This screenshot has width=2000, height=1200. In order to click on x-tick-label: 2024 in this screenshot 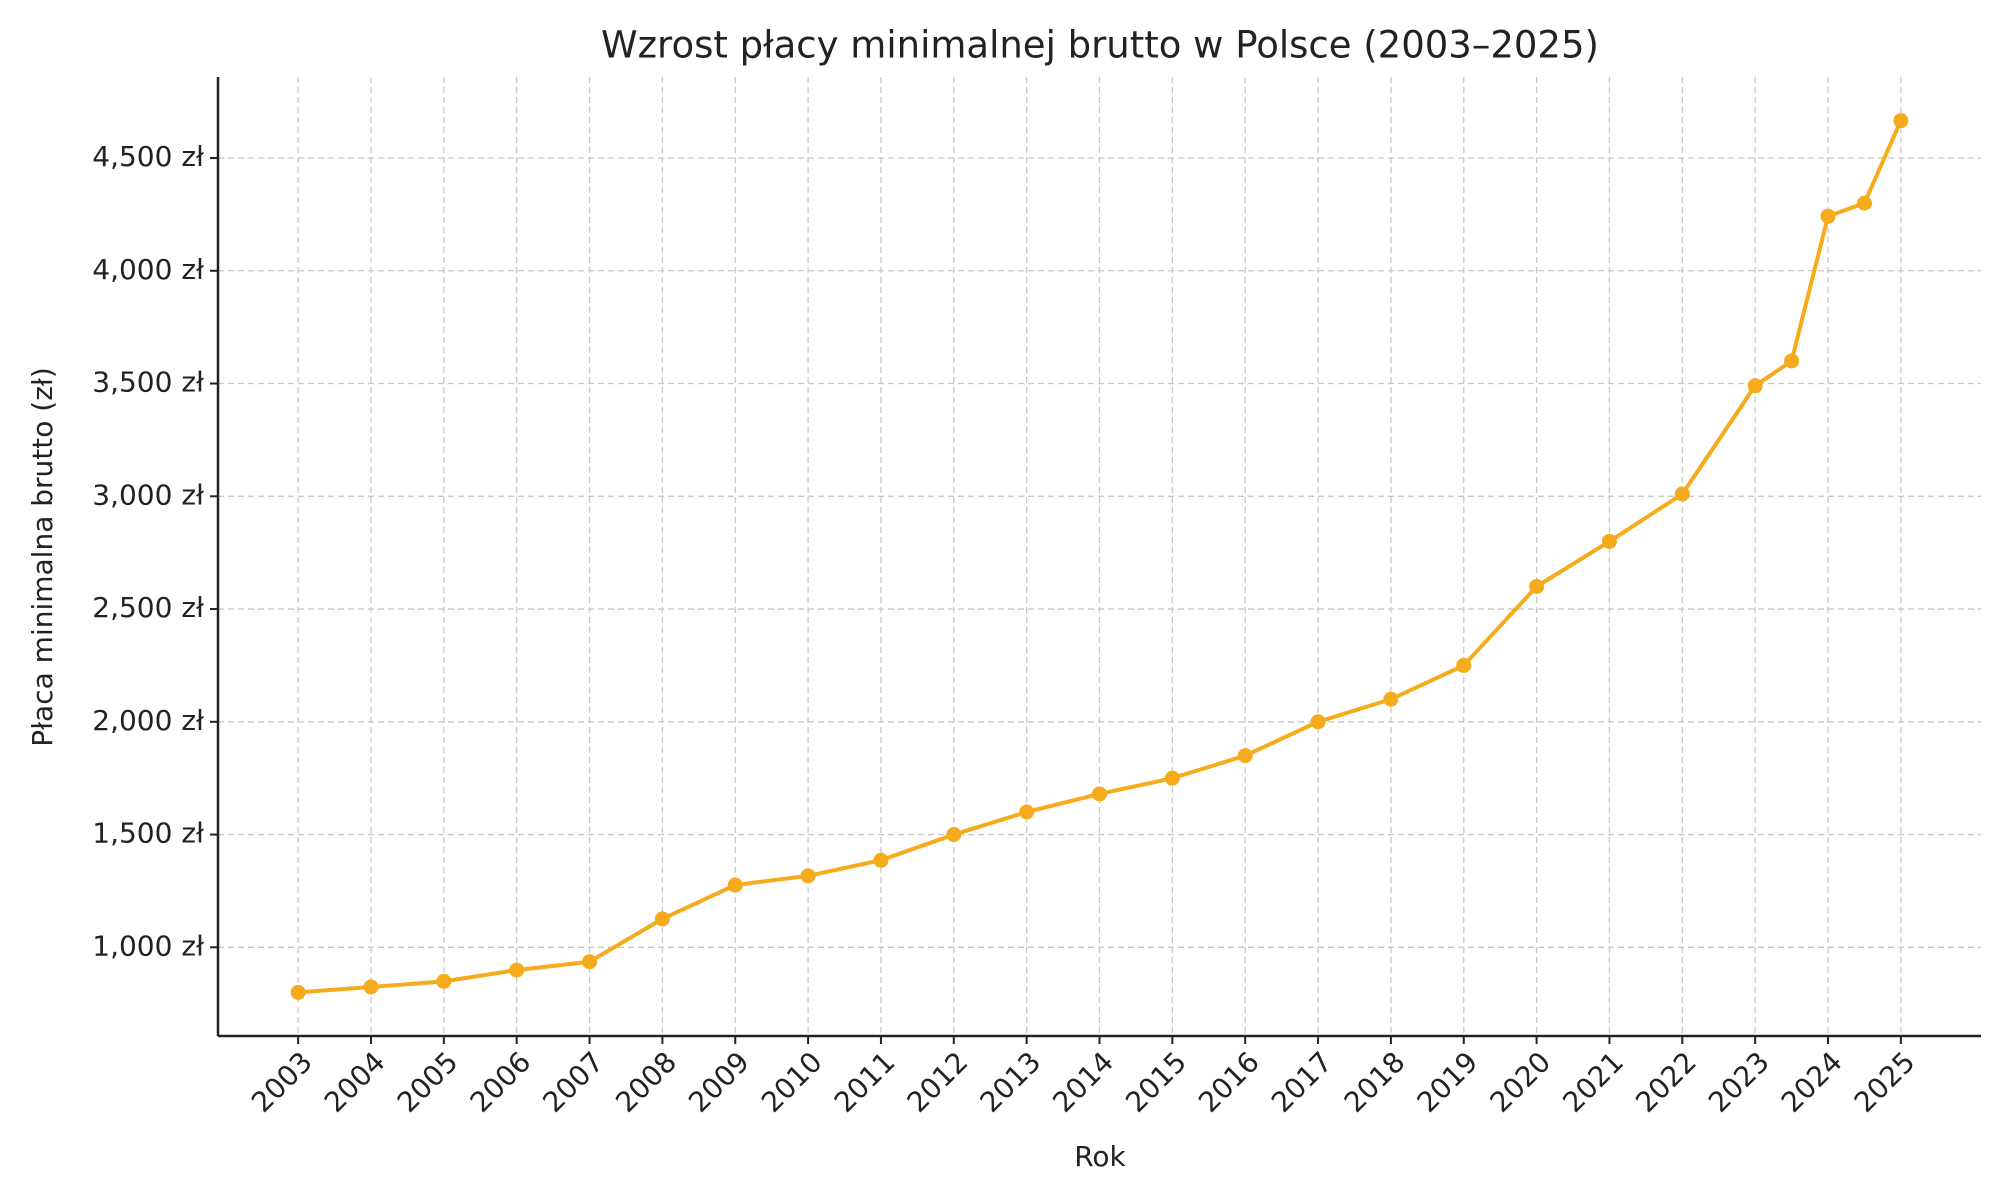, I will do `click(1812, 1082)`.